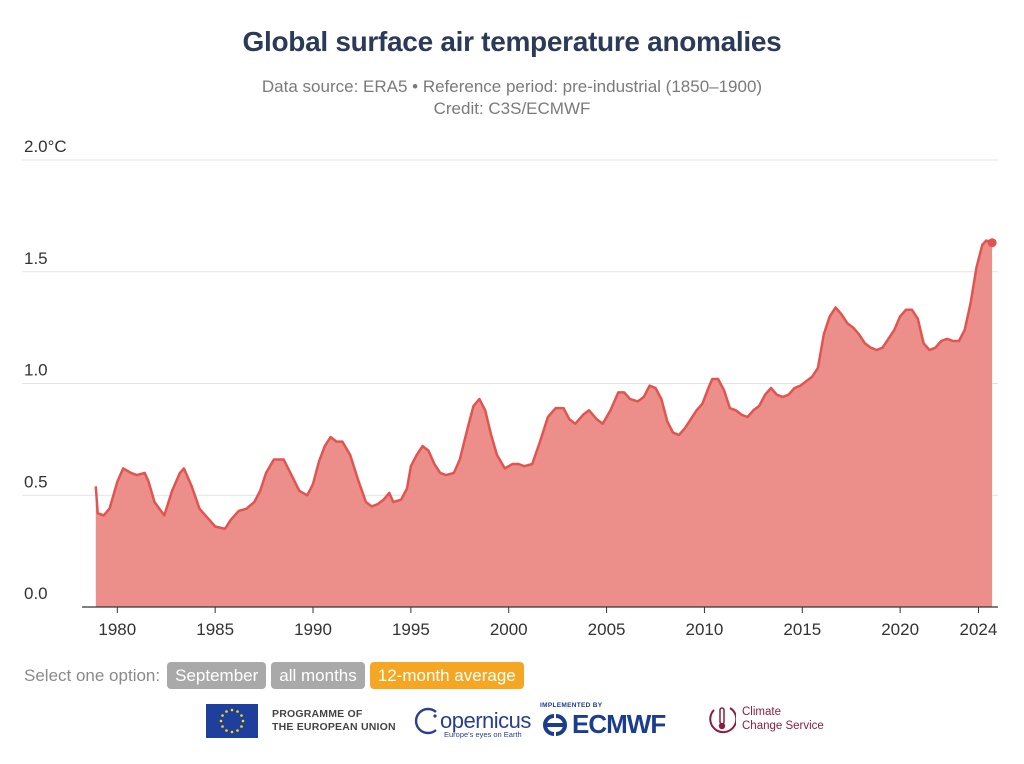 The height and width of the screenshot is (764, 1024). Describe the element at coordinates (619, 723) in the screenshot. I see `ecmwf-wordmark: ECMWF` at that location.